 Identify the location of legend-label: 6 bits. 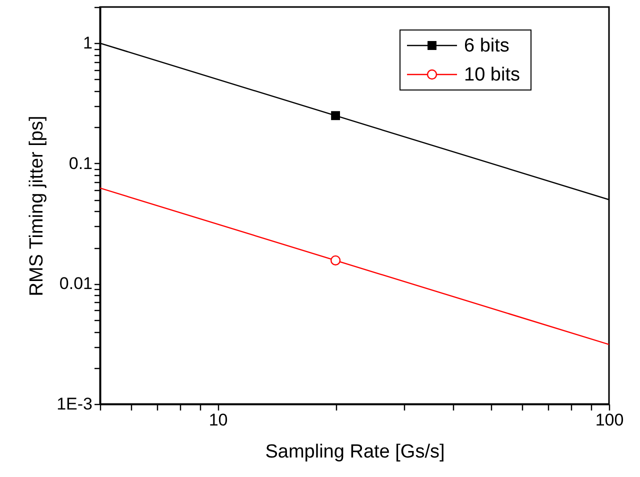
(487, 46).